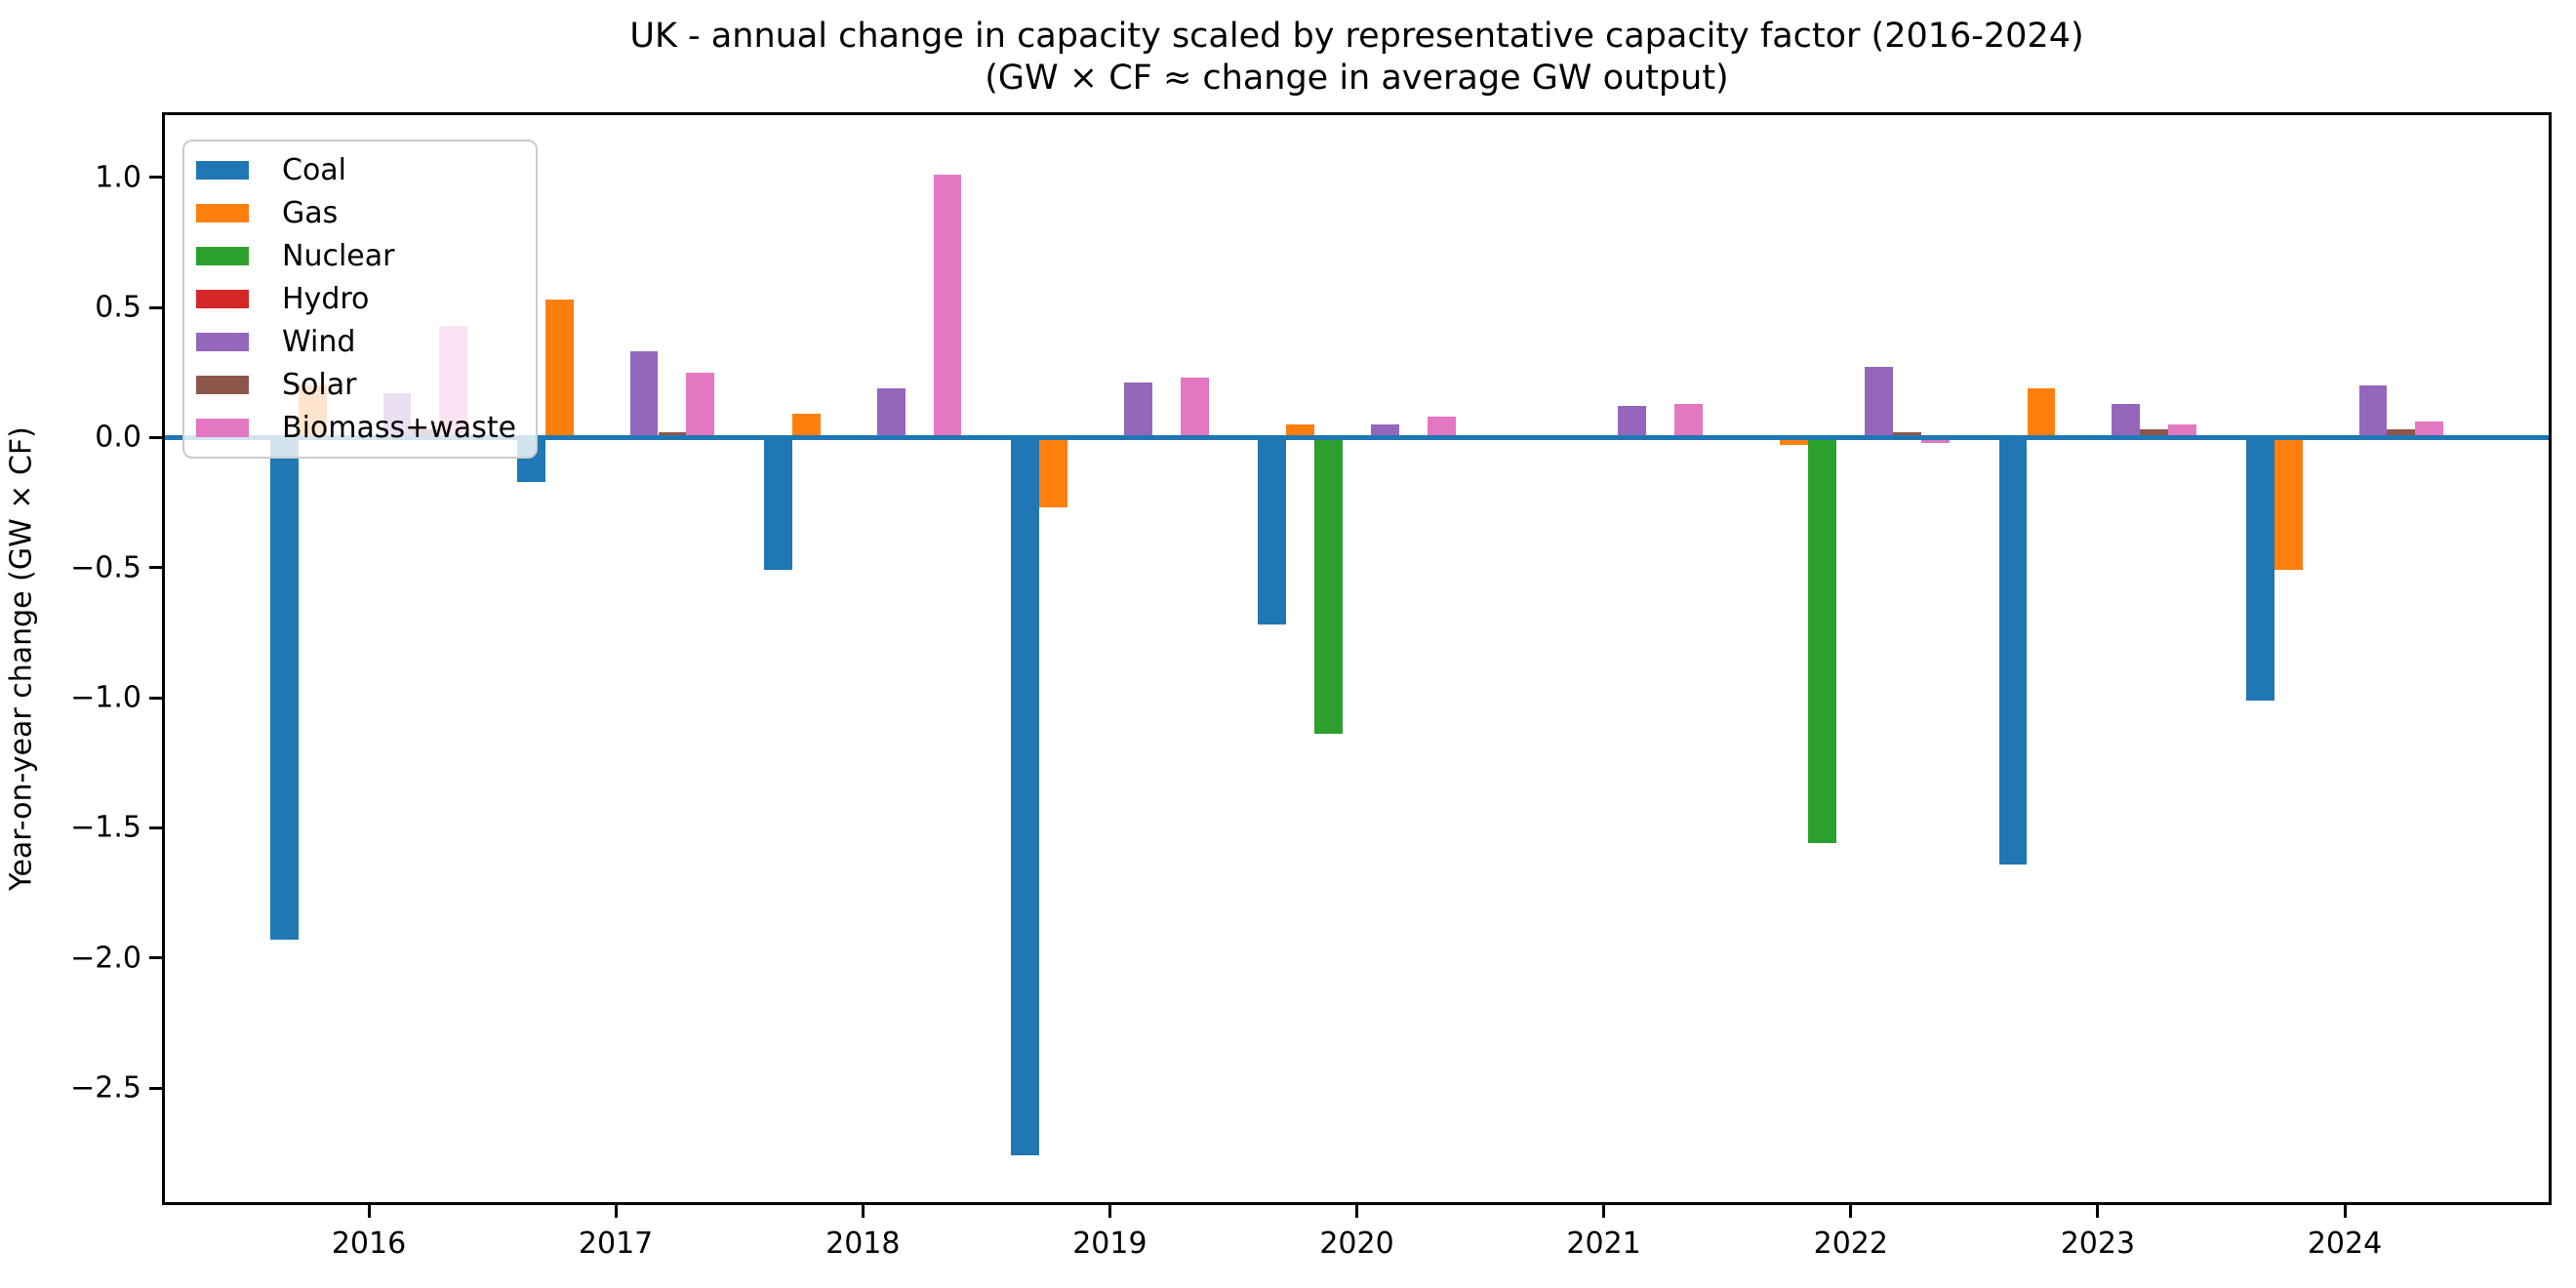 The height and width of the screenshot is (1288, 2576). I want to click on bar-gas-2024, so click(2288, 504).